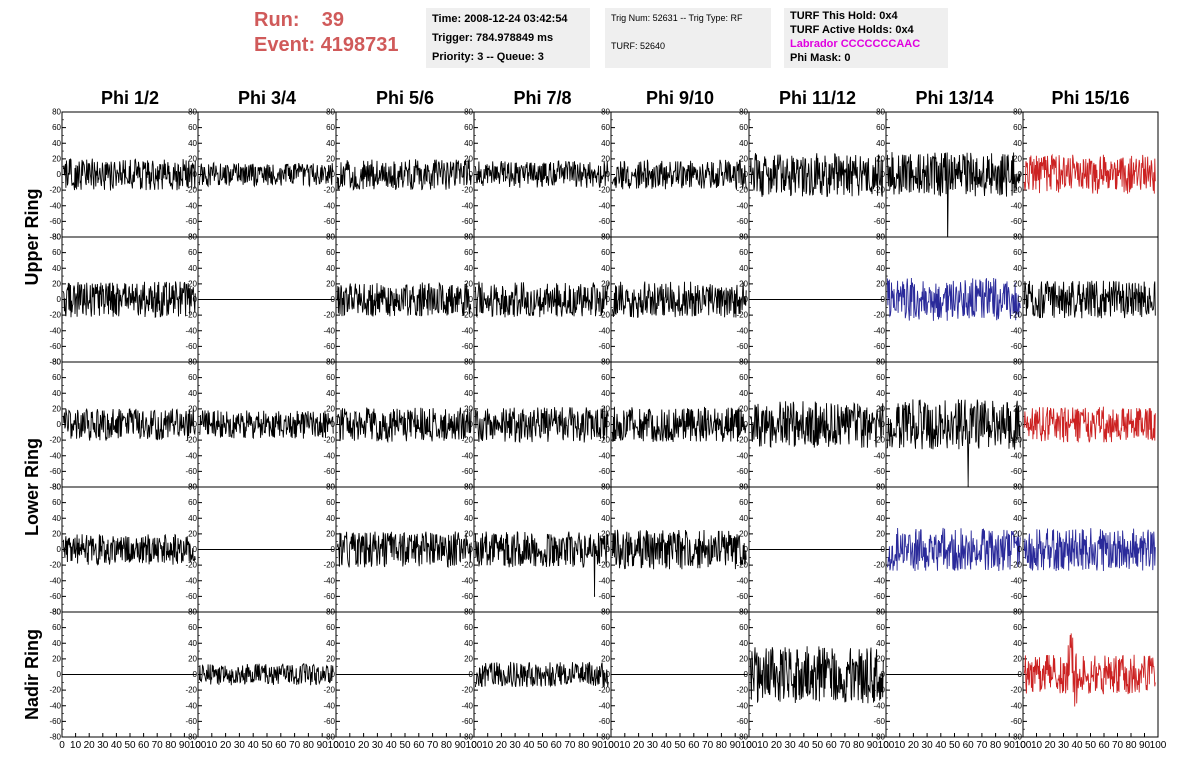 The height and width of the screenshot is (772, 1196). I want to click on x-tick-label: 10, so click(212, 745).